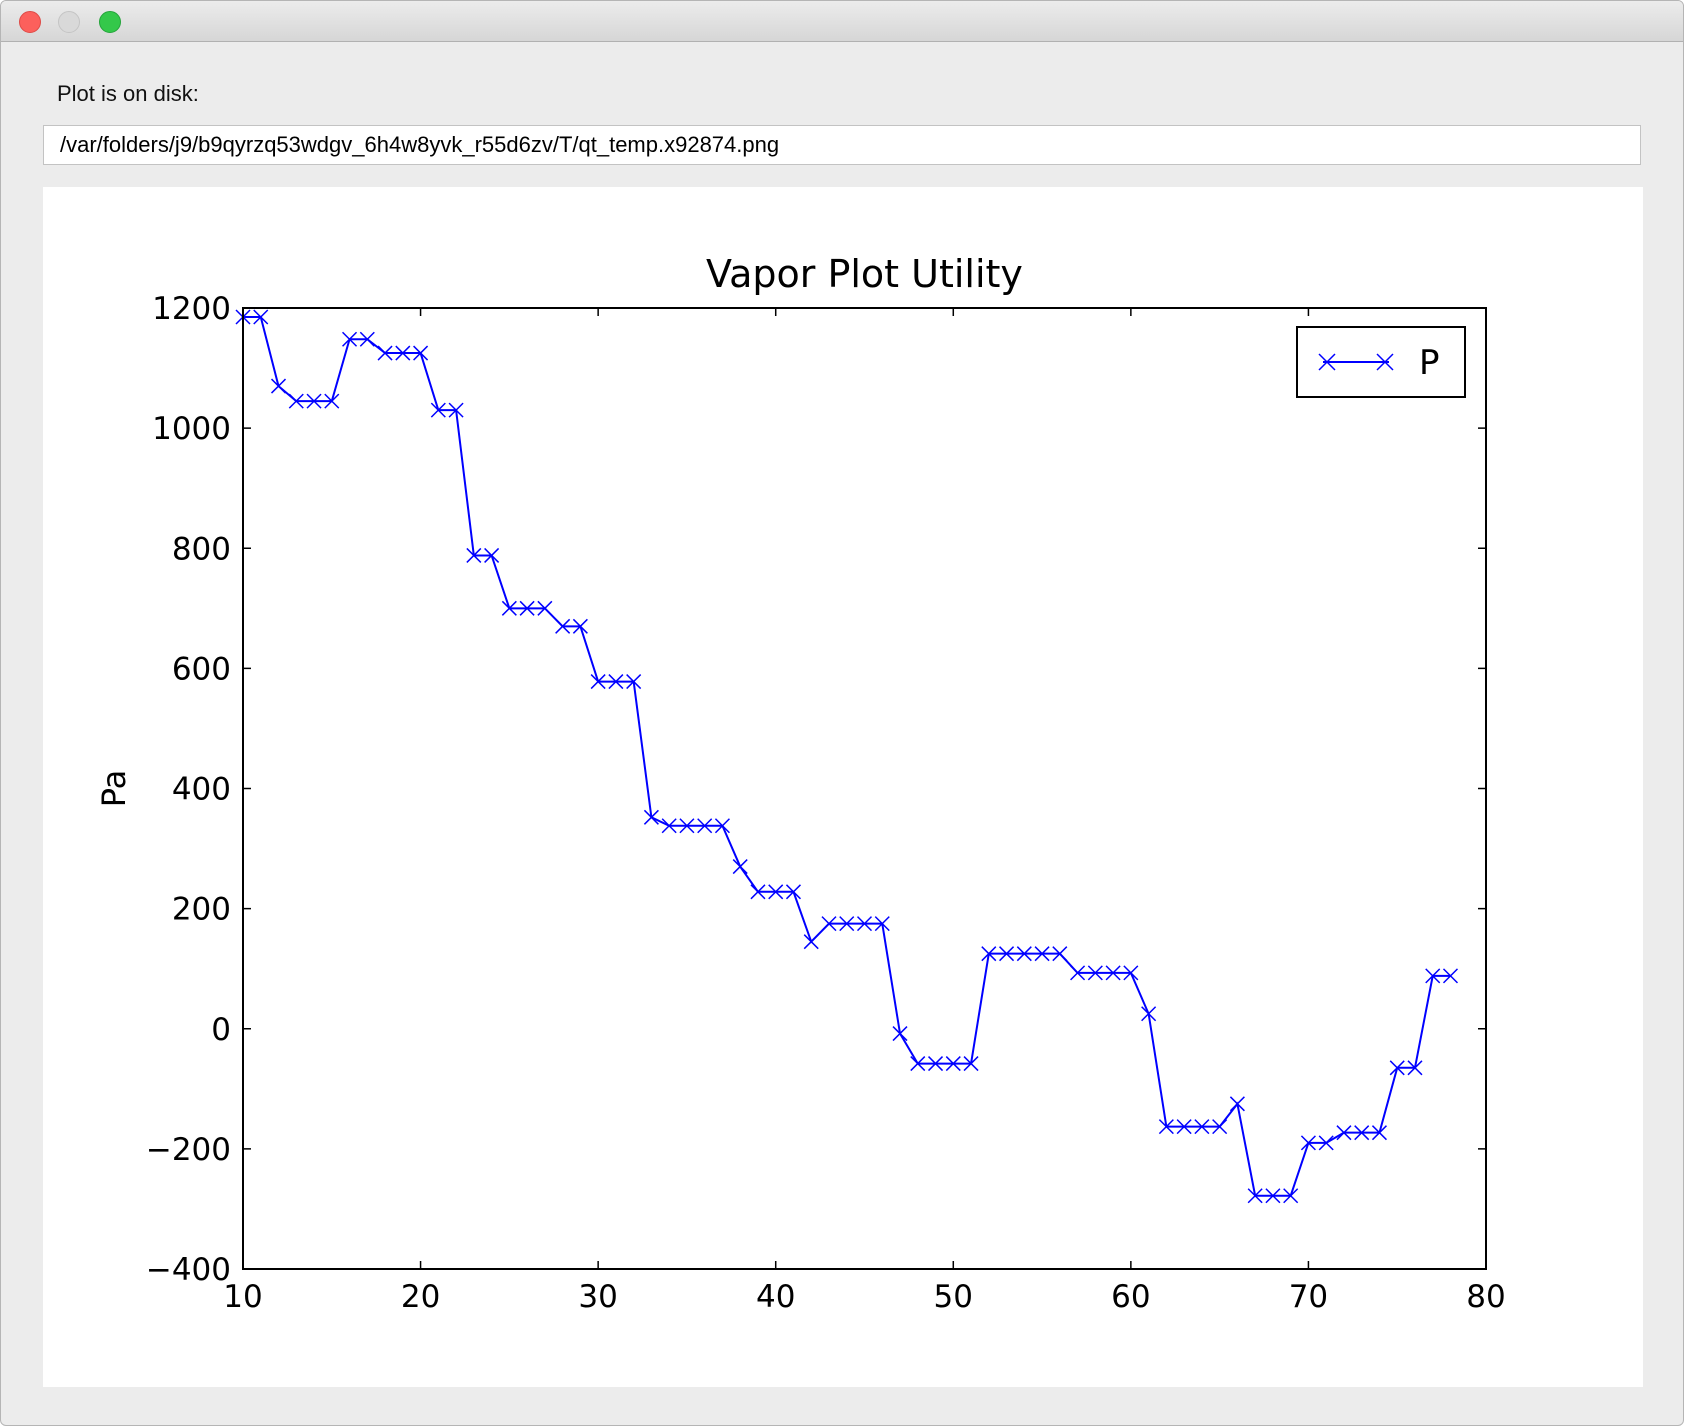  Describe the element at coordinates (201, 549) in the screenshot. I see `y-tick-label: 800` at that location.